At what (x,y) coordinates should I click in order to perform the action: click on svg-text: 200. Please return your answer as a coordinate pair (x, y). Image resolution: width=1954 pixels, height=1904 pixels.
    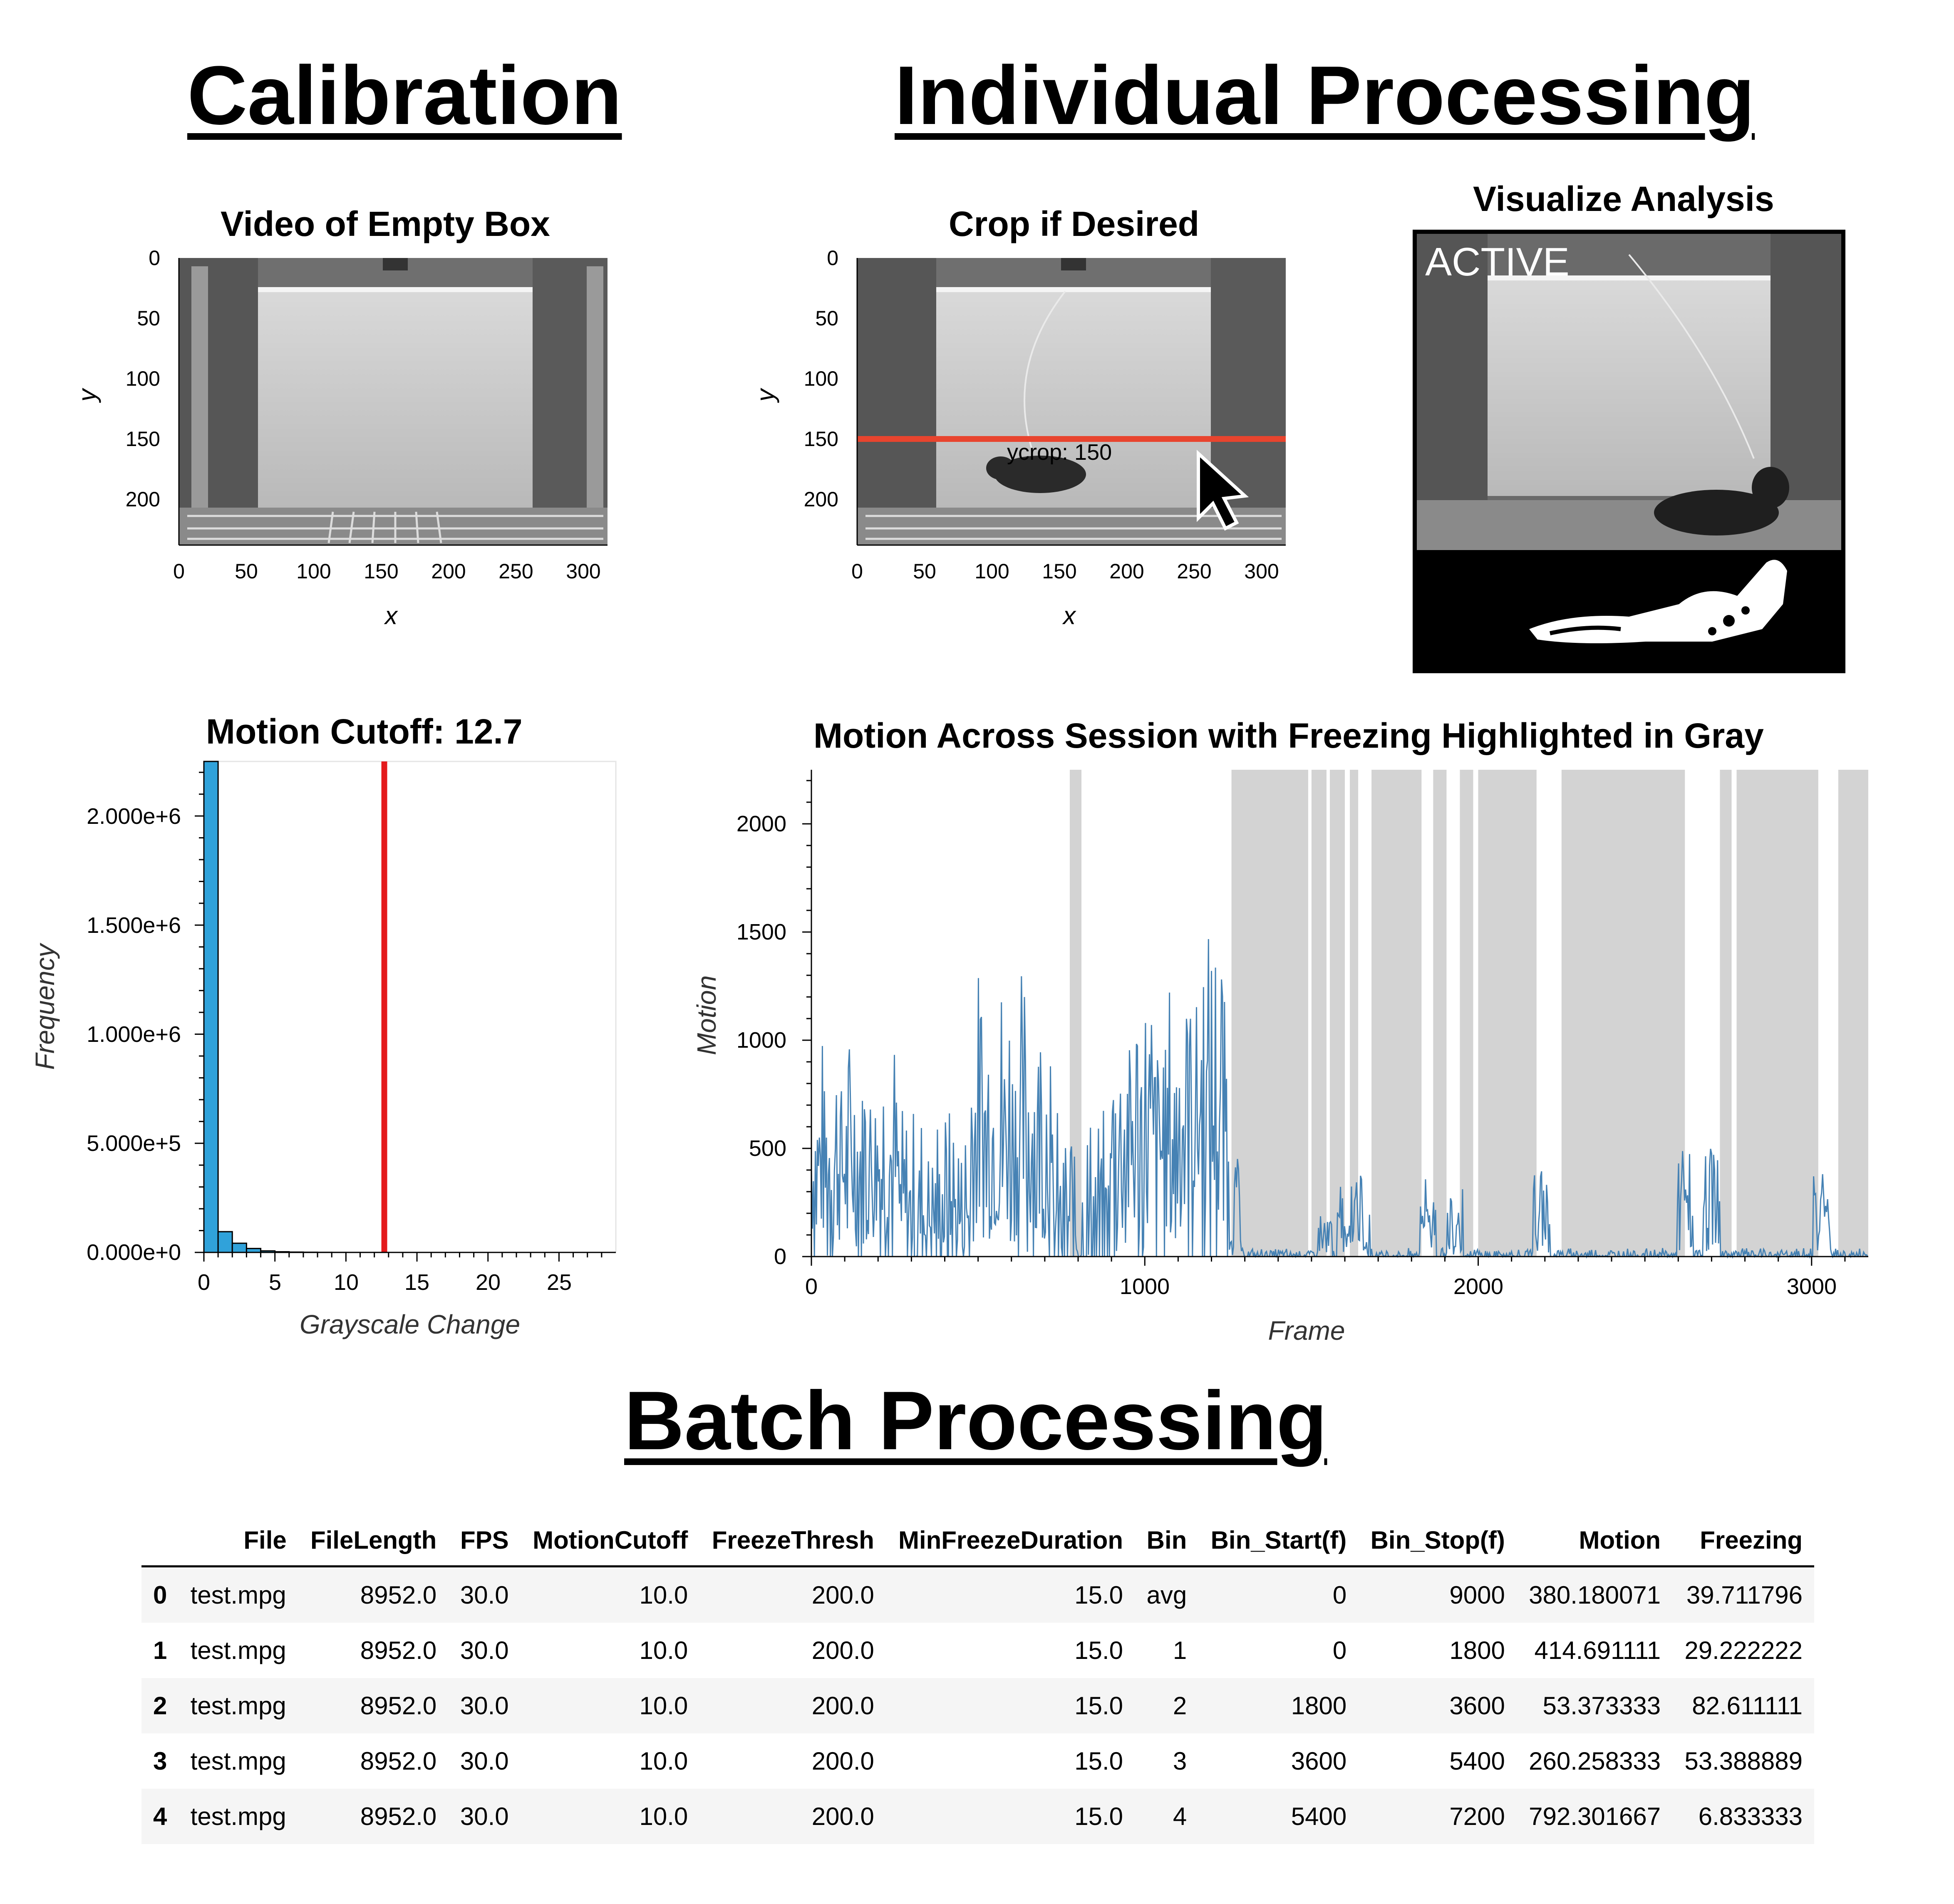
    Looking at the image, I should click on (821, 500).